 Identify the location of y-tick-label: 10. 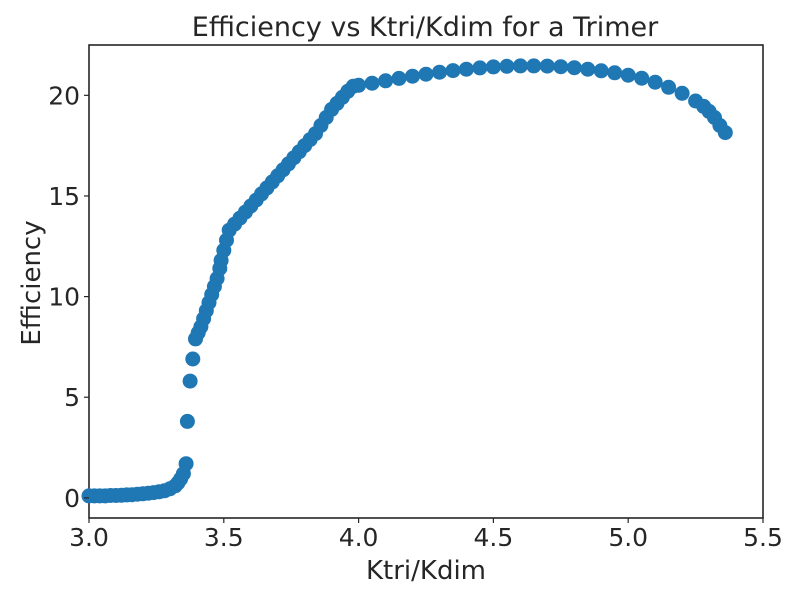
(64, 297).